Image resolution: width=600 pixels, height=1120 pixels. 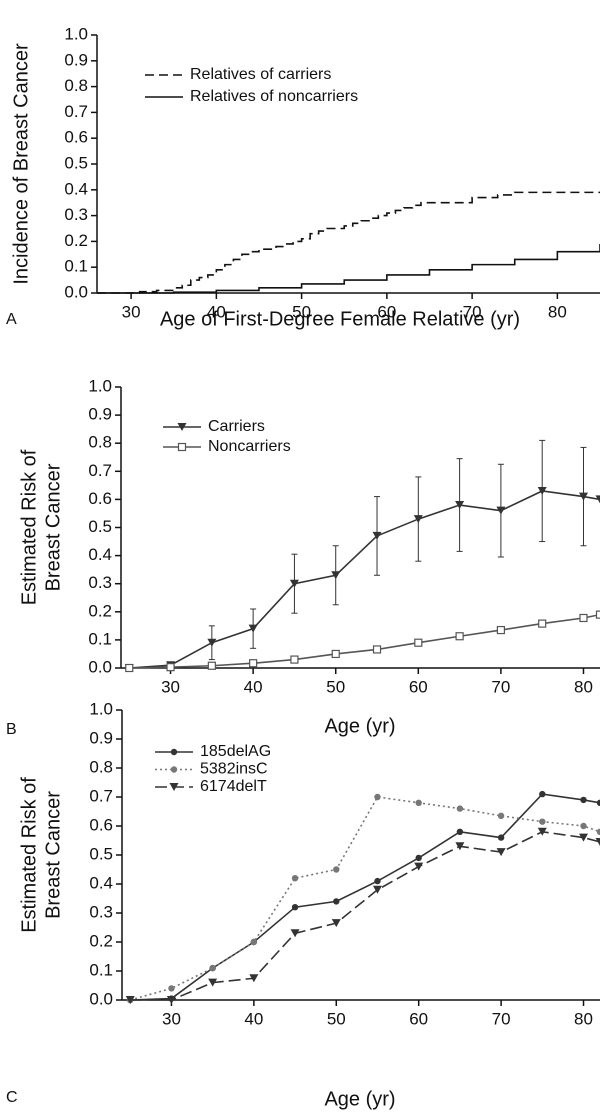 What do you see at coordinates (100, 442) in the screenshot?
I see `y-tick-label: 0.8` at bounding box center [100, 442].